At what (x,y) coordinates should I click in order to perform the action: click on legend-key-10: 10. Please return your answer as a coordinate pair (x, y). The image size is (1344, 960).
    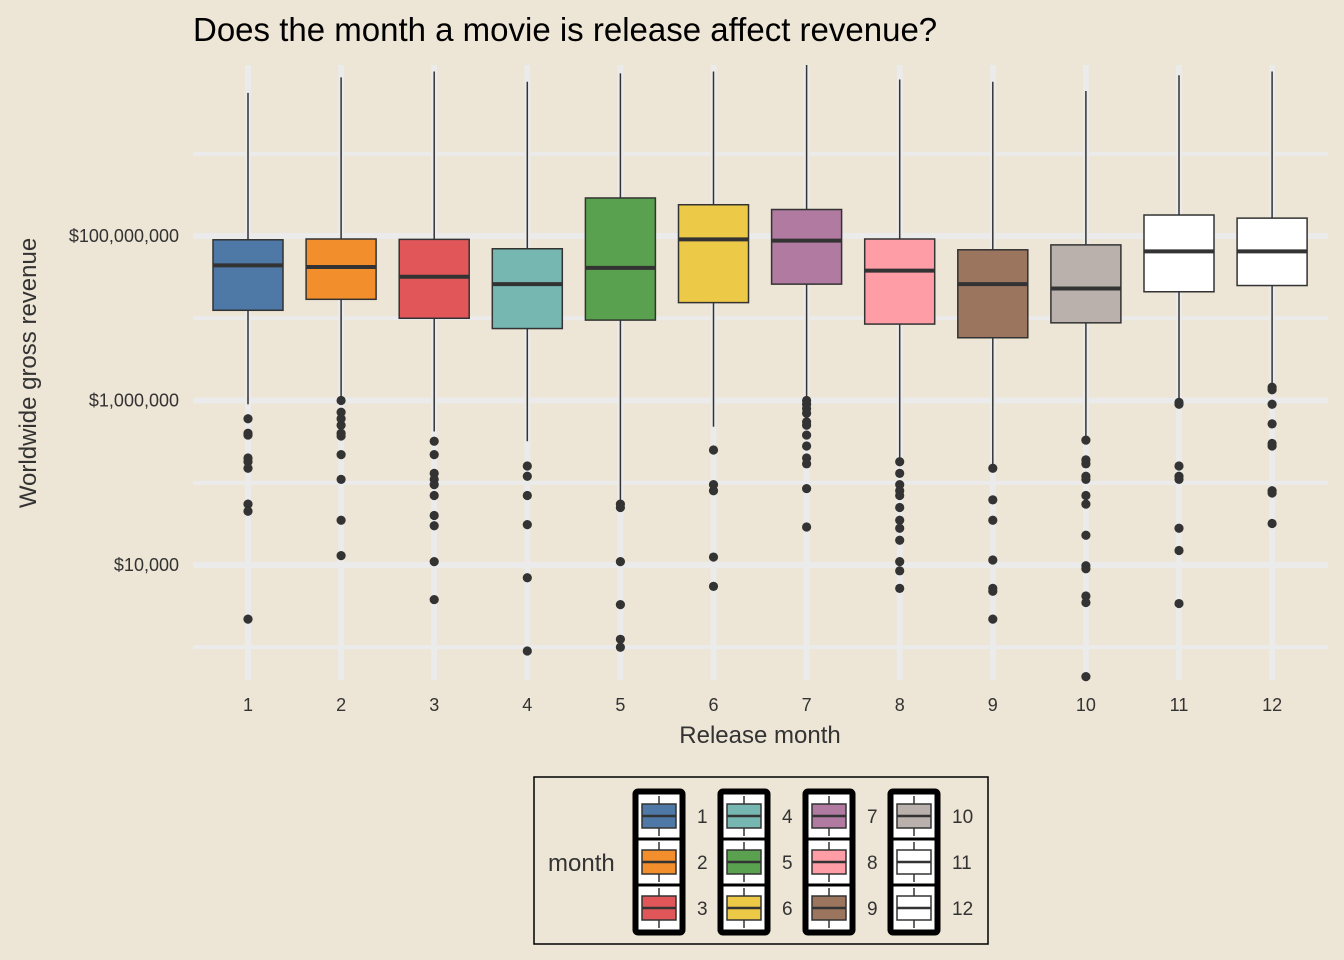
    Looking at the image, I should click on (931, 816).